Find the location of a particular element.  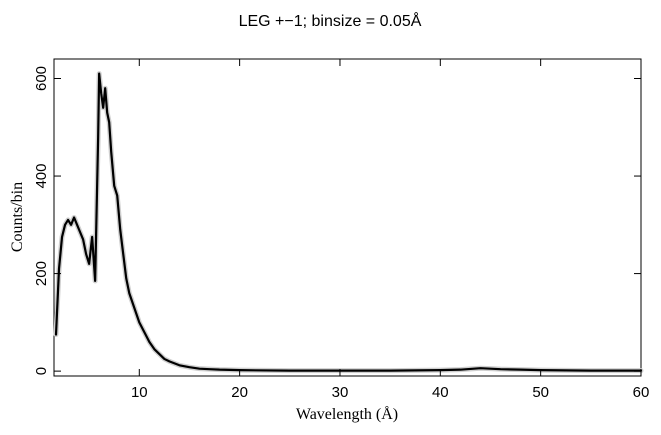

x-tick-label: 60 is located at coordinates (641, 392).